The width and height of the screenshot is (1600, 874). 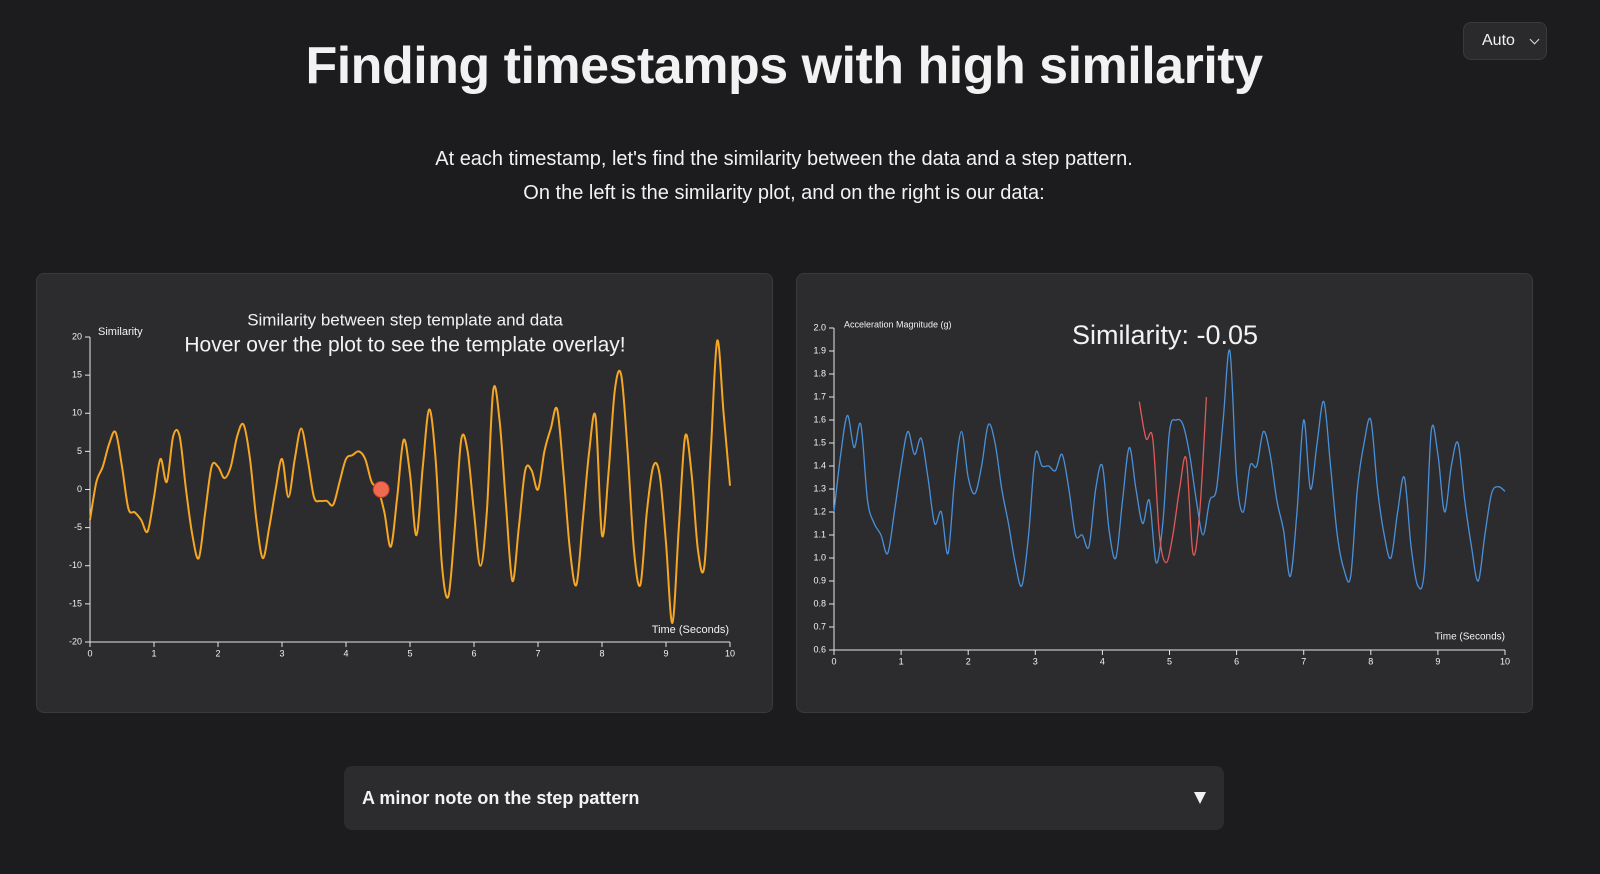 What do you see at coordinates (819, 442) in the screenshot?
I see `y-tick-label: 1.5` at bounding box center [819, 442].